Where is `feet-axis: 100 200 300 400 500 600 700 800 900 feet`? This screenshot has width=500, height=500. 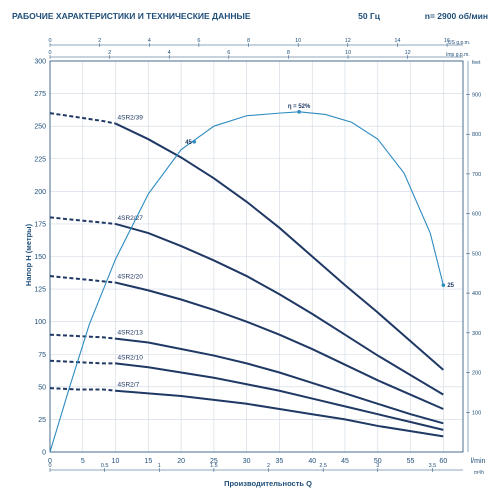
feet-axis: 100 200 300 400 500 600 700 800 900 feet is located at coordinates (473, 256).